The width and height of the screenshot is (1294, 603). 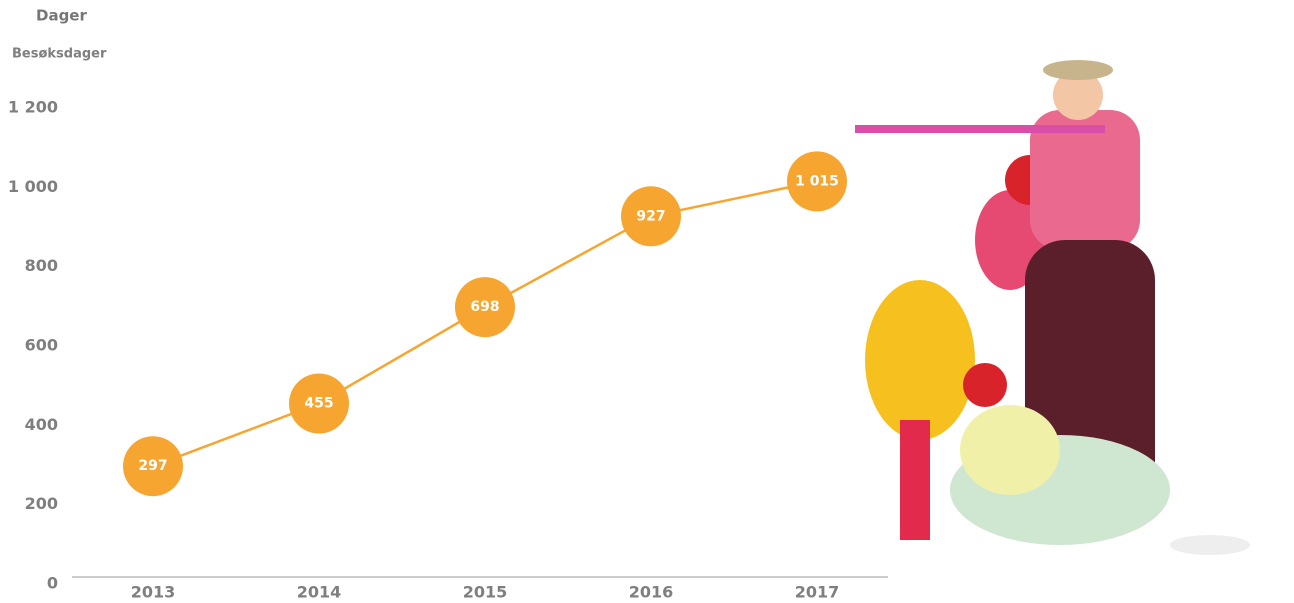 I want to click on value-label: 698, so click(x=484, y=307).